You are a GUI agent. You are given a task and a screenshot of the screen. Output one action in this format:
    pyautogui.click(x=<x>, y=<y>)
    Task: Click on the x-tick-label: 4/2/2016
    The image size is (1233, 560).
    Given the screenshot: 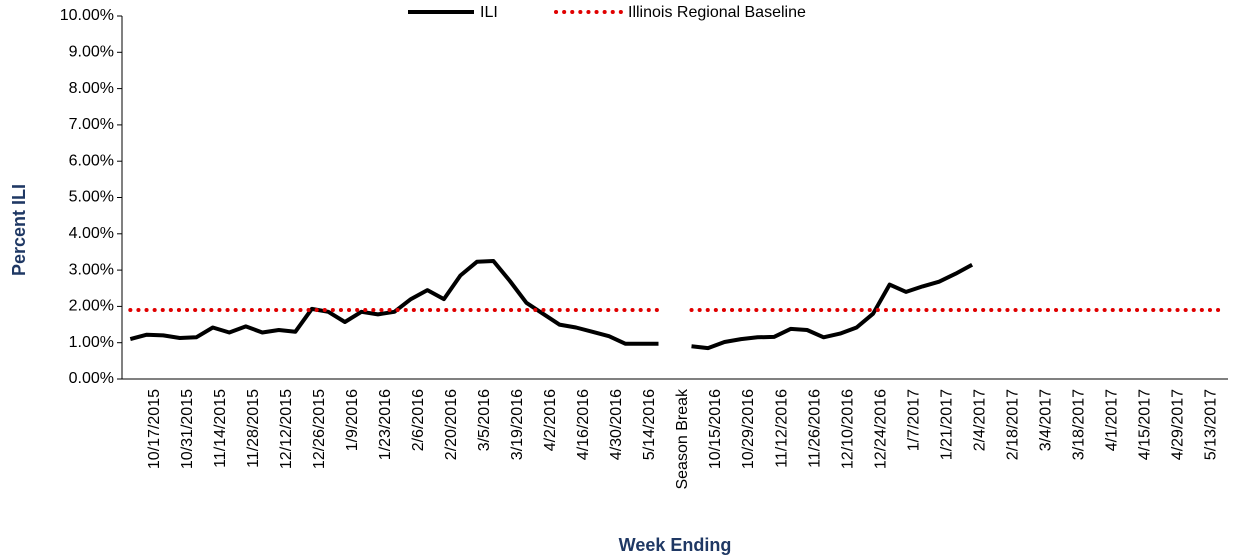 What is the action you would take?
    pyautogui.click(x=550, y=420)
    